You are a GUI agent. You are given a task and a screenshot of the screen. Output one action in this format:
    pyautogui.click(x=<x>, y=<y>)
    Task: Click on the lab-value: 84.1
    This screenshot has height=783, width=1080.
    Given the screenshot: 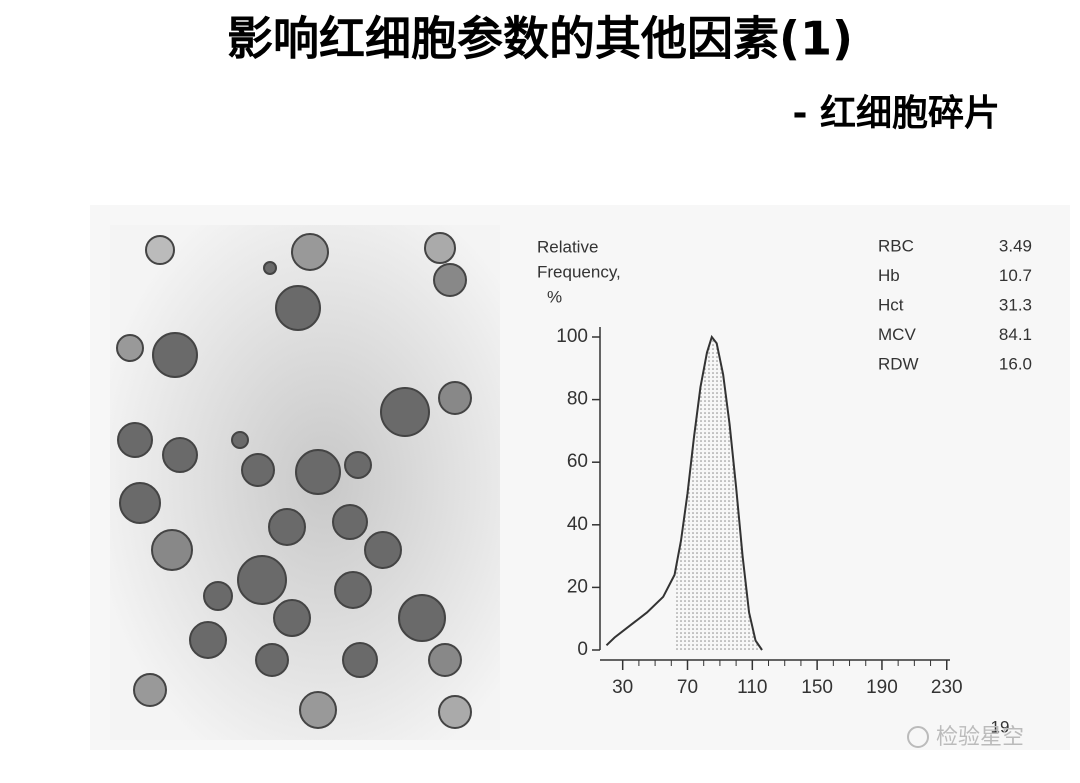 What is the action you would take?
    pyautogui.click(x=1015, y=334)
    